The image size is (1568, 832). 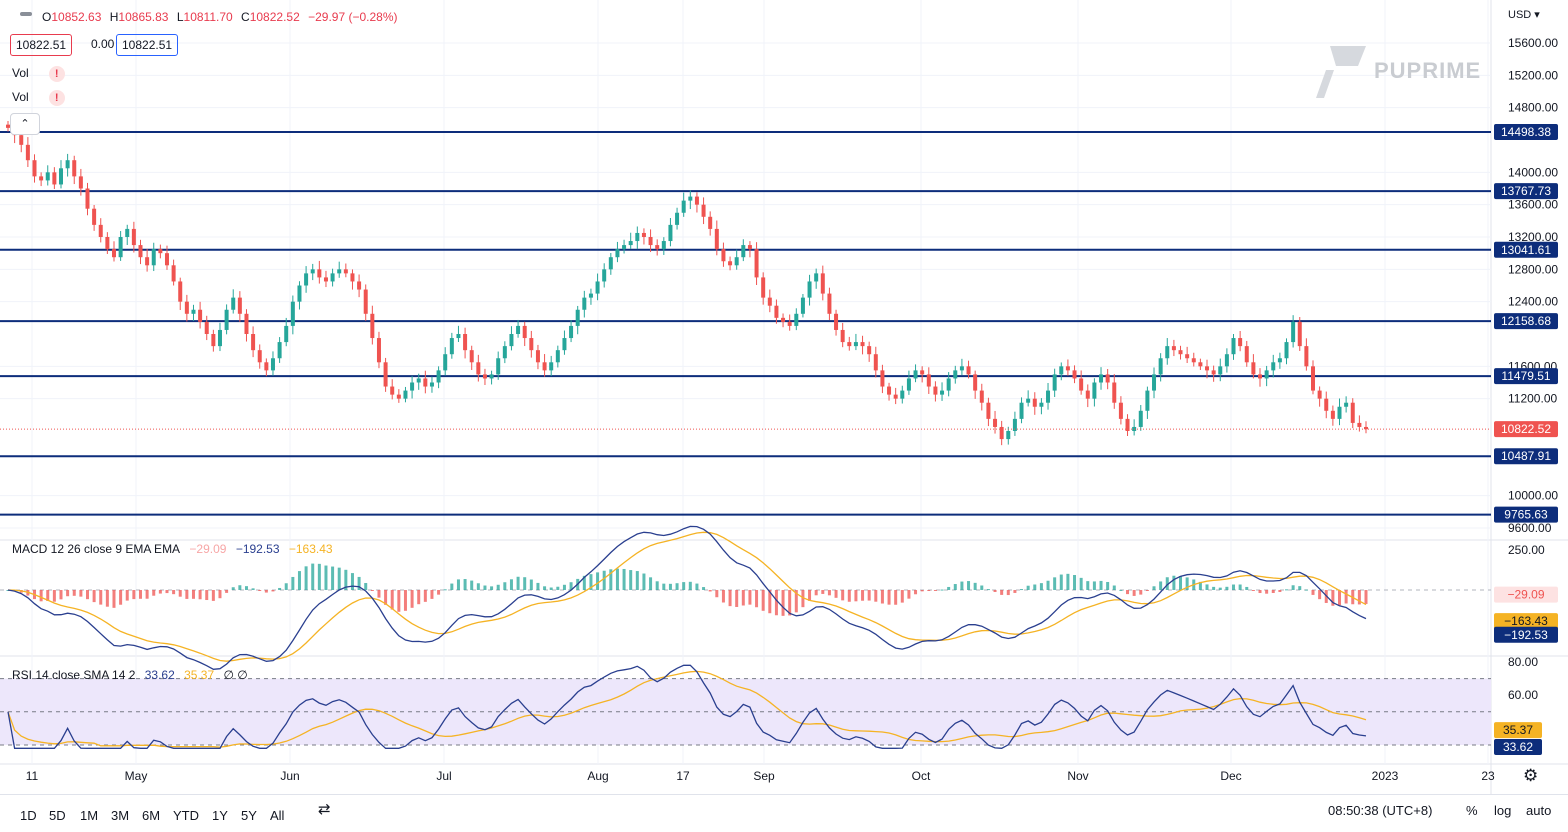 I want to click on timeframe-5y: 5Y, so click(x=249, y=815).